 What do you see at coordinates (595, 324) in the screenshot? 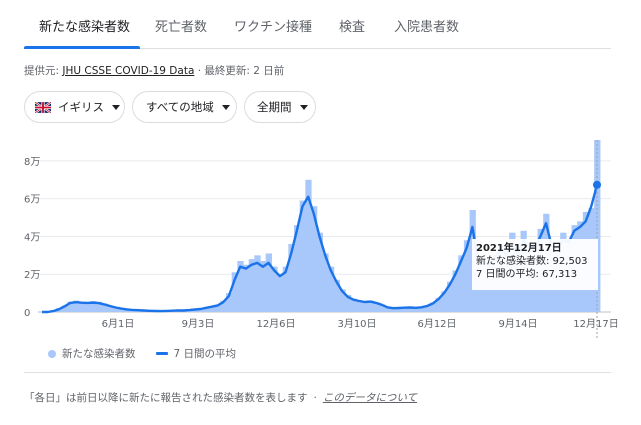
I see `x-tick-label: 12月17日` at bounding box center [595, 324].